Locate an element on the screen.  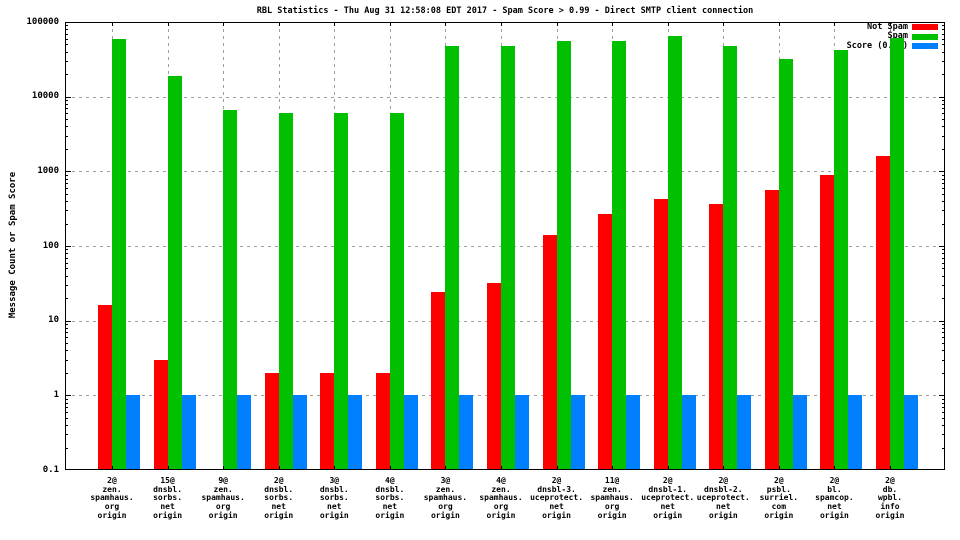
x-tick-label: 3@ zen. spamhaus. org origin is located at coordinates (445, 498).